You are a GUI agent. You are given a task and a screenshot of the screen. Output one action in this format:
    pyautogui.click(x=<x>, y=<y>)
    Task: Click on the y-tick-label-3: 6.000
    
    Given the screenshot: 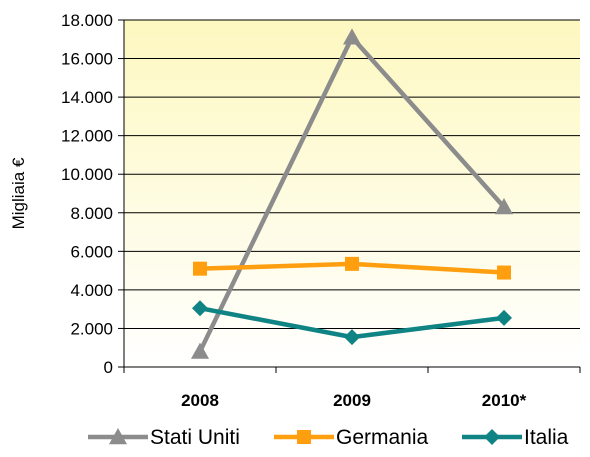 What is the action you would take?
    pyautogui.click(x=91, y=251)
    